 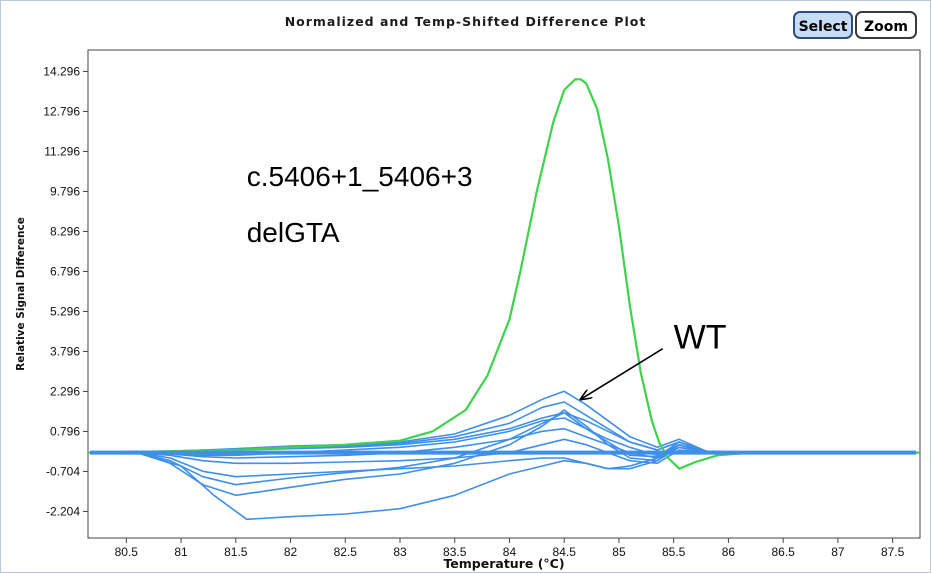 What do you see at coordinates (65, 271) in the screenshot?
I see `y-tick-label: 6.796` at bounding box center [65, 271].